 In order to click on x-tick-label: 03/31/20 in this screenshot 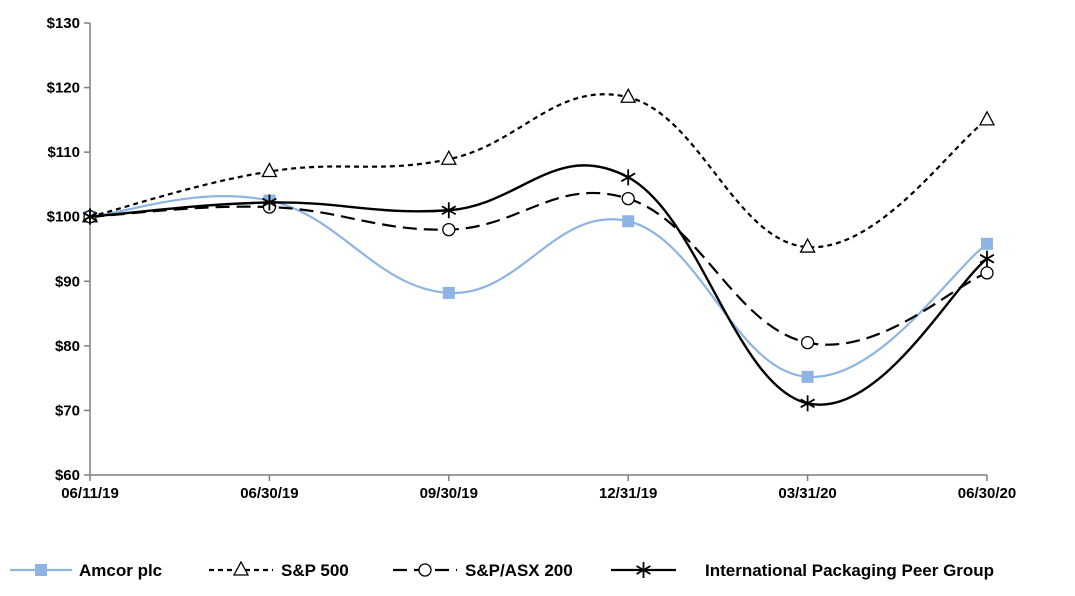, I will do `click(807, 493)`.